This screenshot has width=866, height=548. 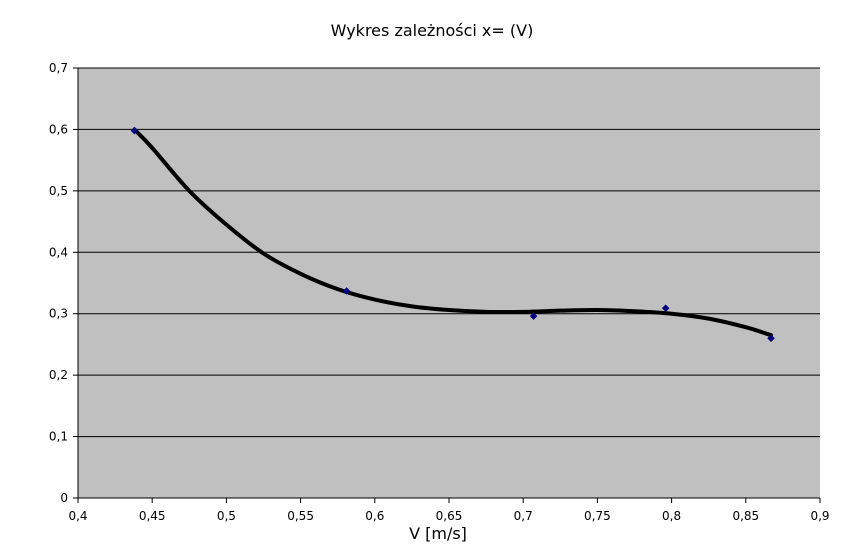 What do you see at coordinates (597, 516) in the screenshot?
I see `x-tick-label: 0,75` at bounding box center [597, 516].